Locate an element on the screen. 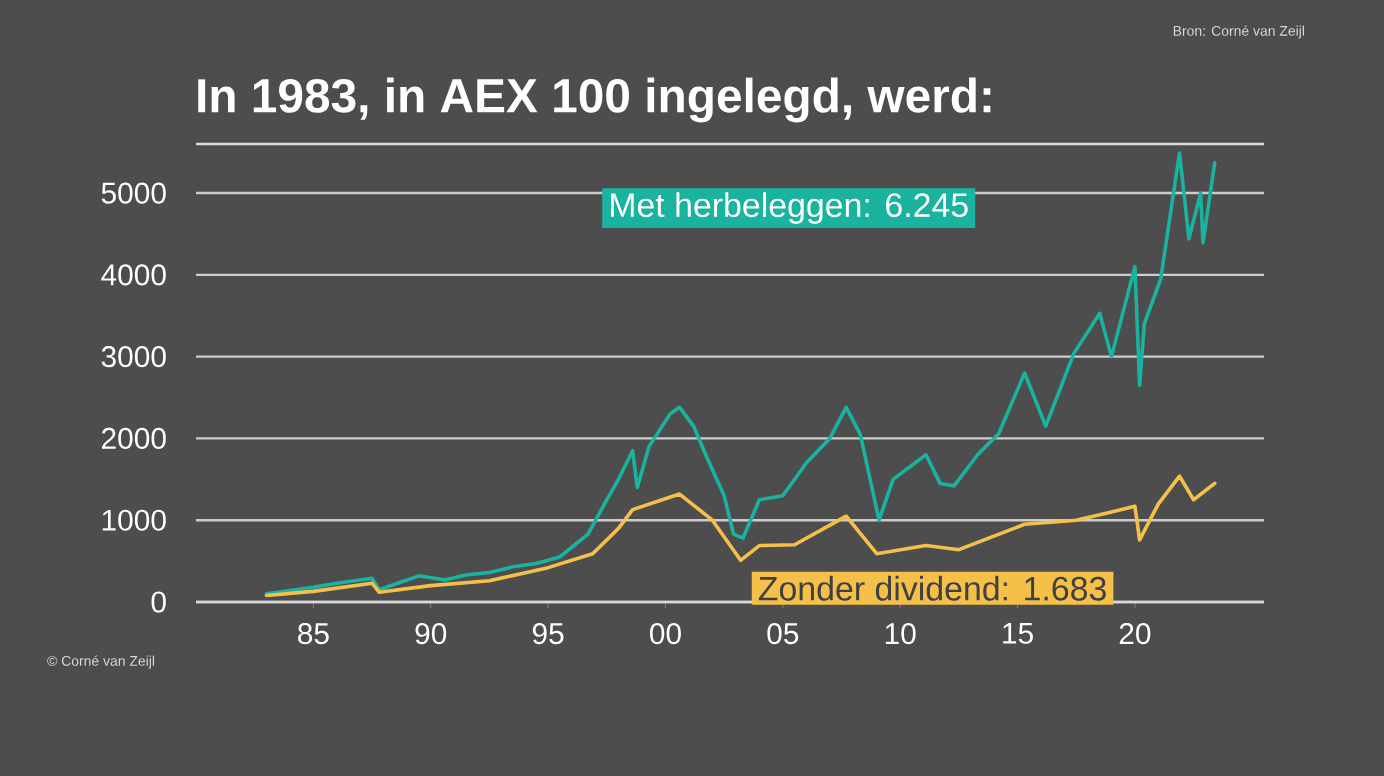 Image resolution: width=1384 pixels, height=776 pixels. line-series is located at coordinates (740, 536).